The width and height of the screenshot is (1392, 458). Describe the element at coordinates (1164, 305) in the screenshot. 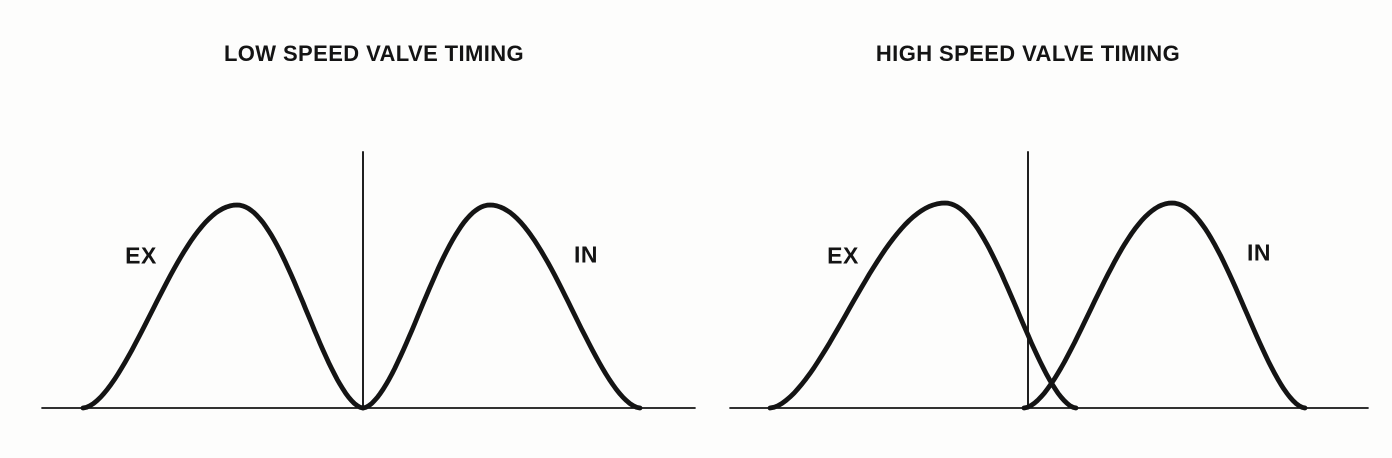

I see `high-speed-in-curve` at that location.